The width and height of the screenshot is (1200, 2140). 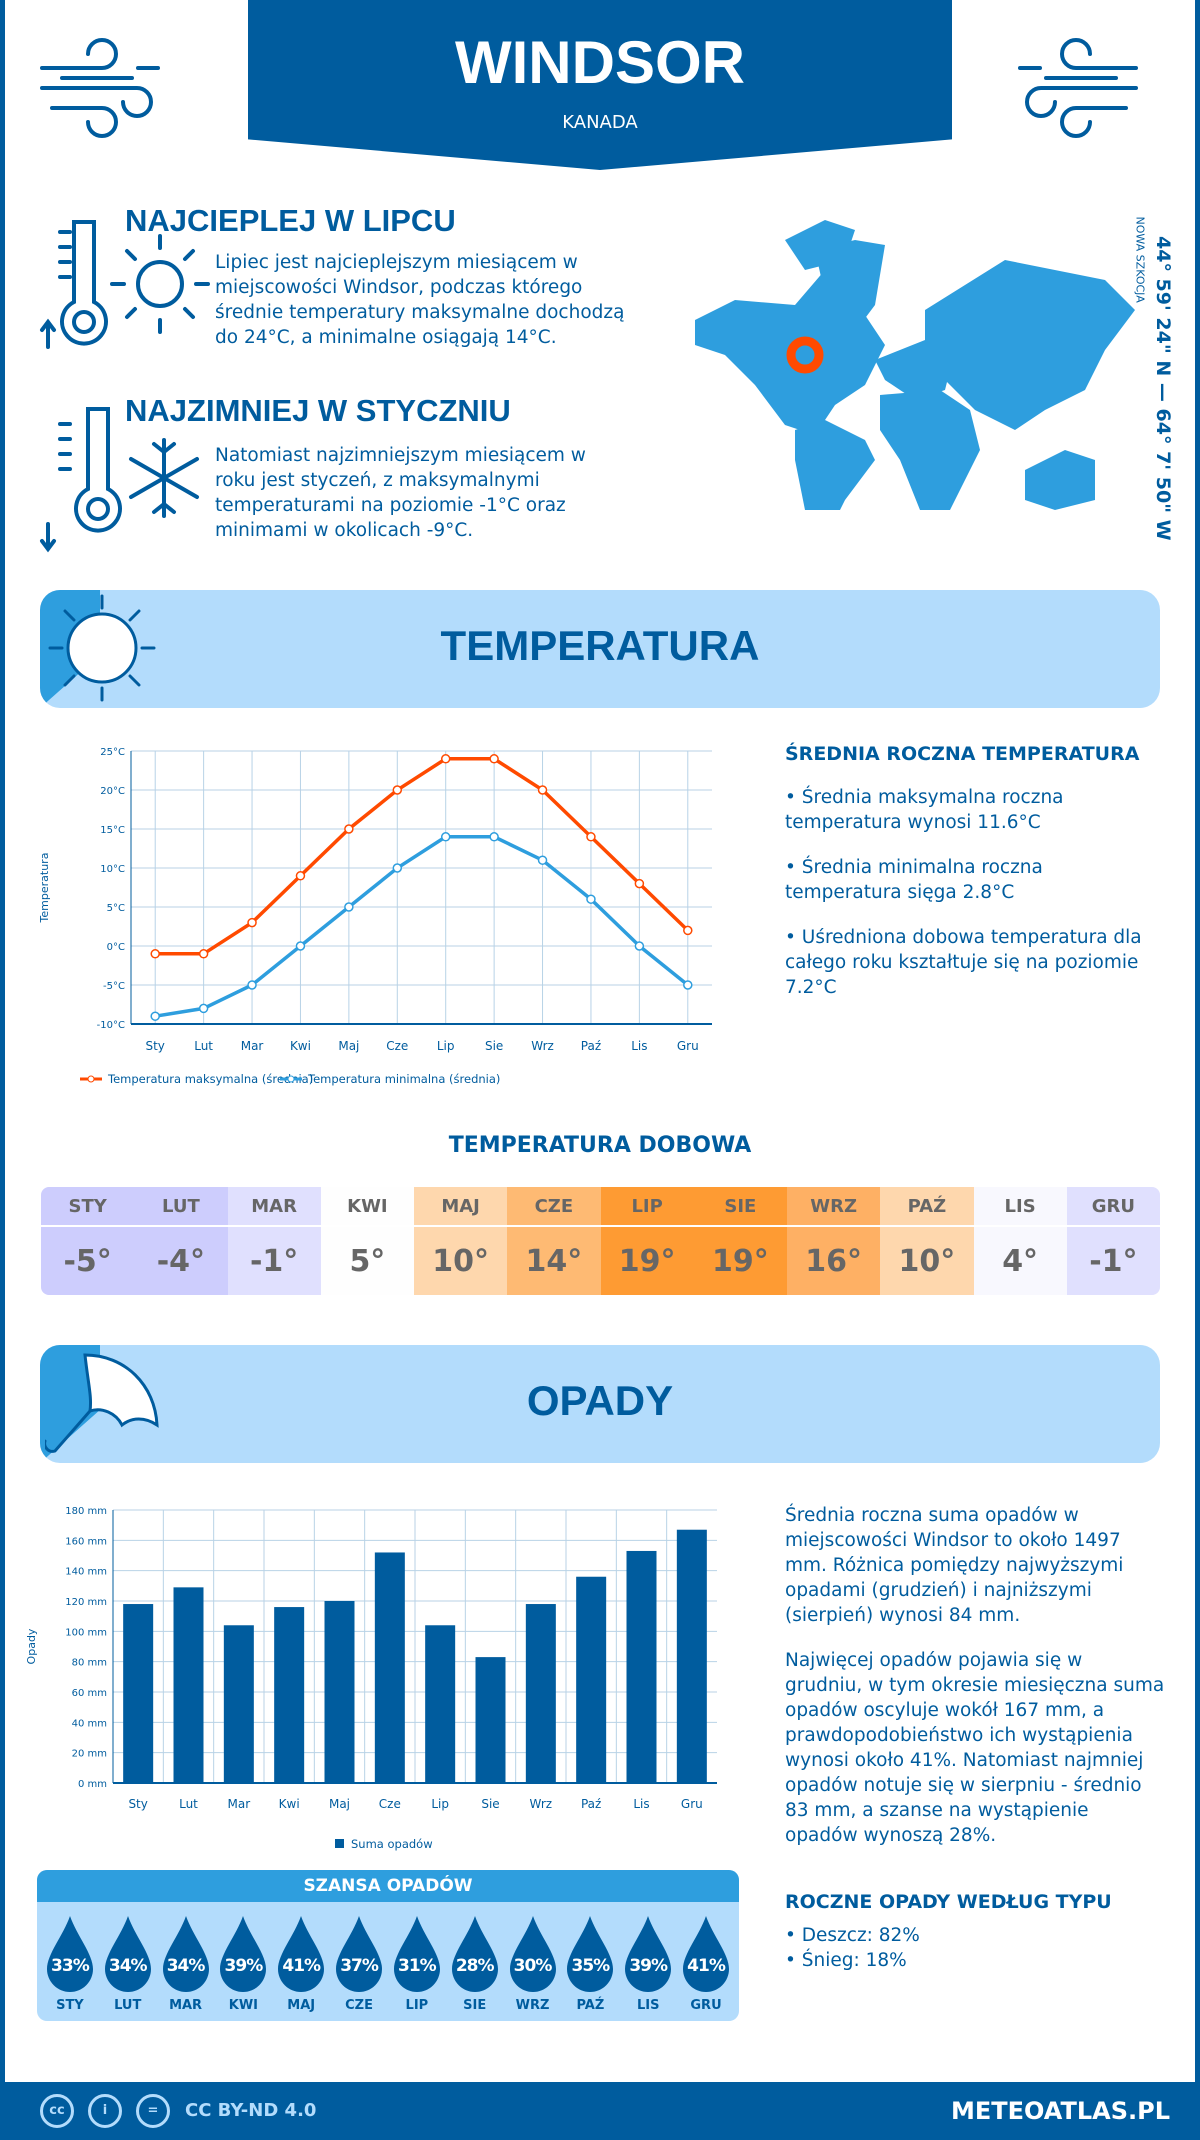 What do you see at coordinates (1113, 1241) in the screenshot?
I see `daily-cell: GRU -1°` at bounding box center [1113, 1241].